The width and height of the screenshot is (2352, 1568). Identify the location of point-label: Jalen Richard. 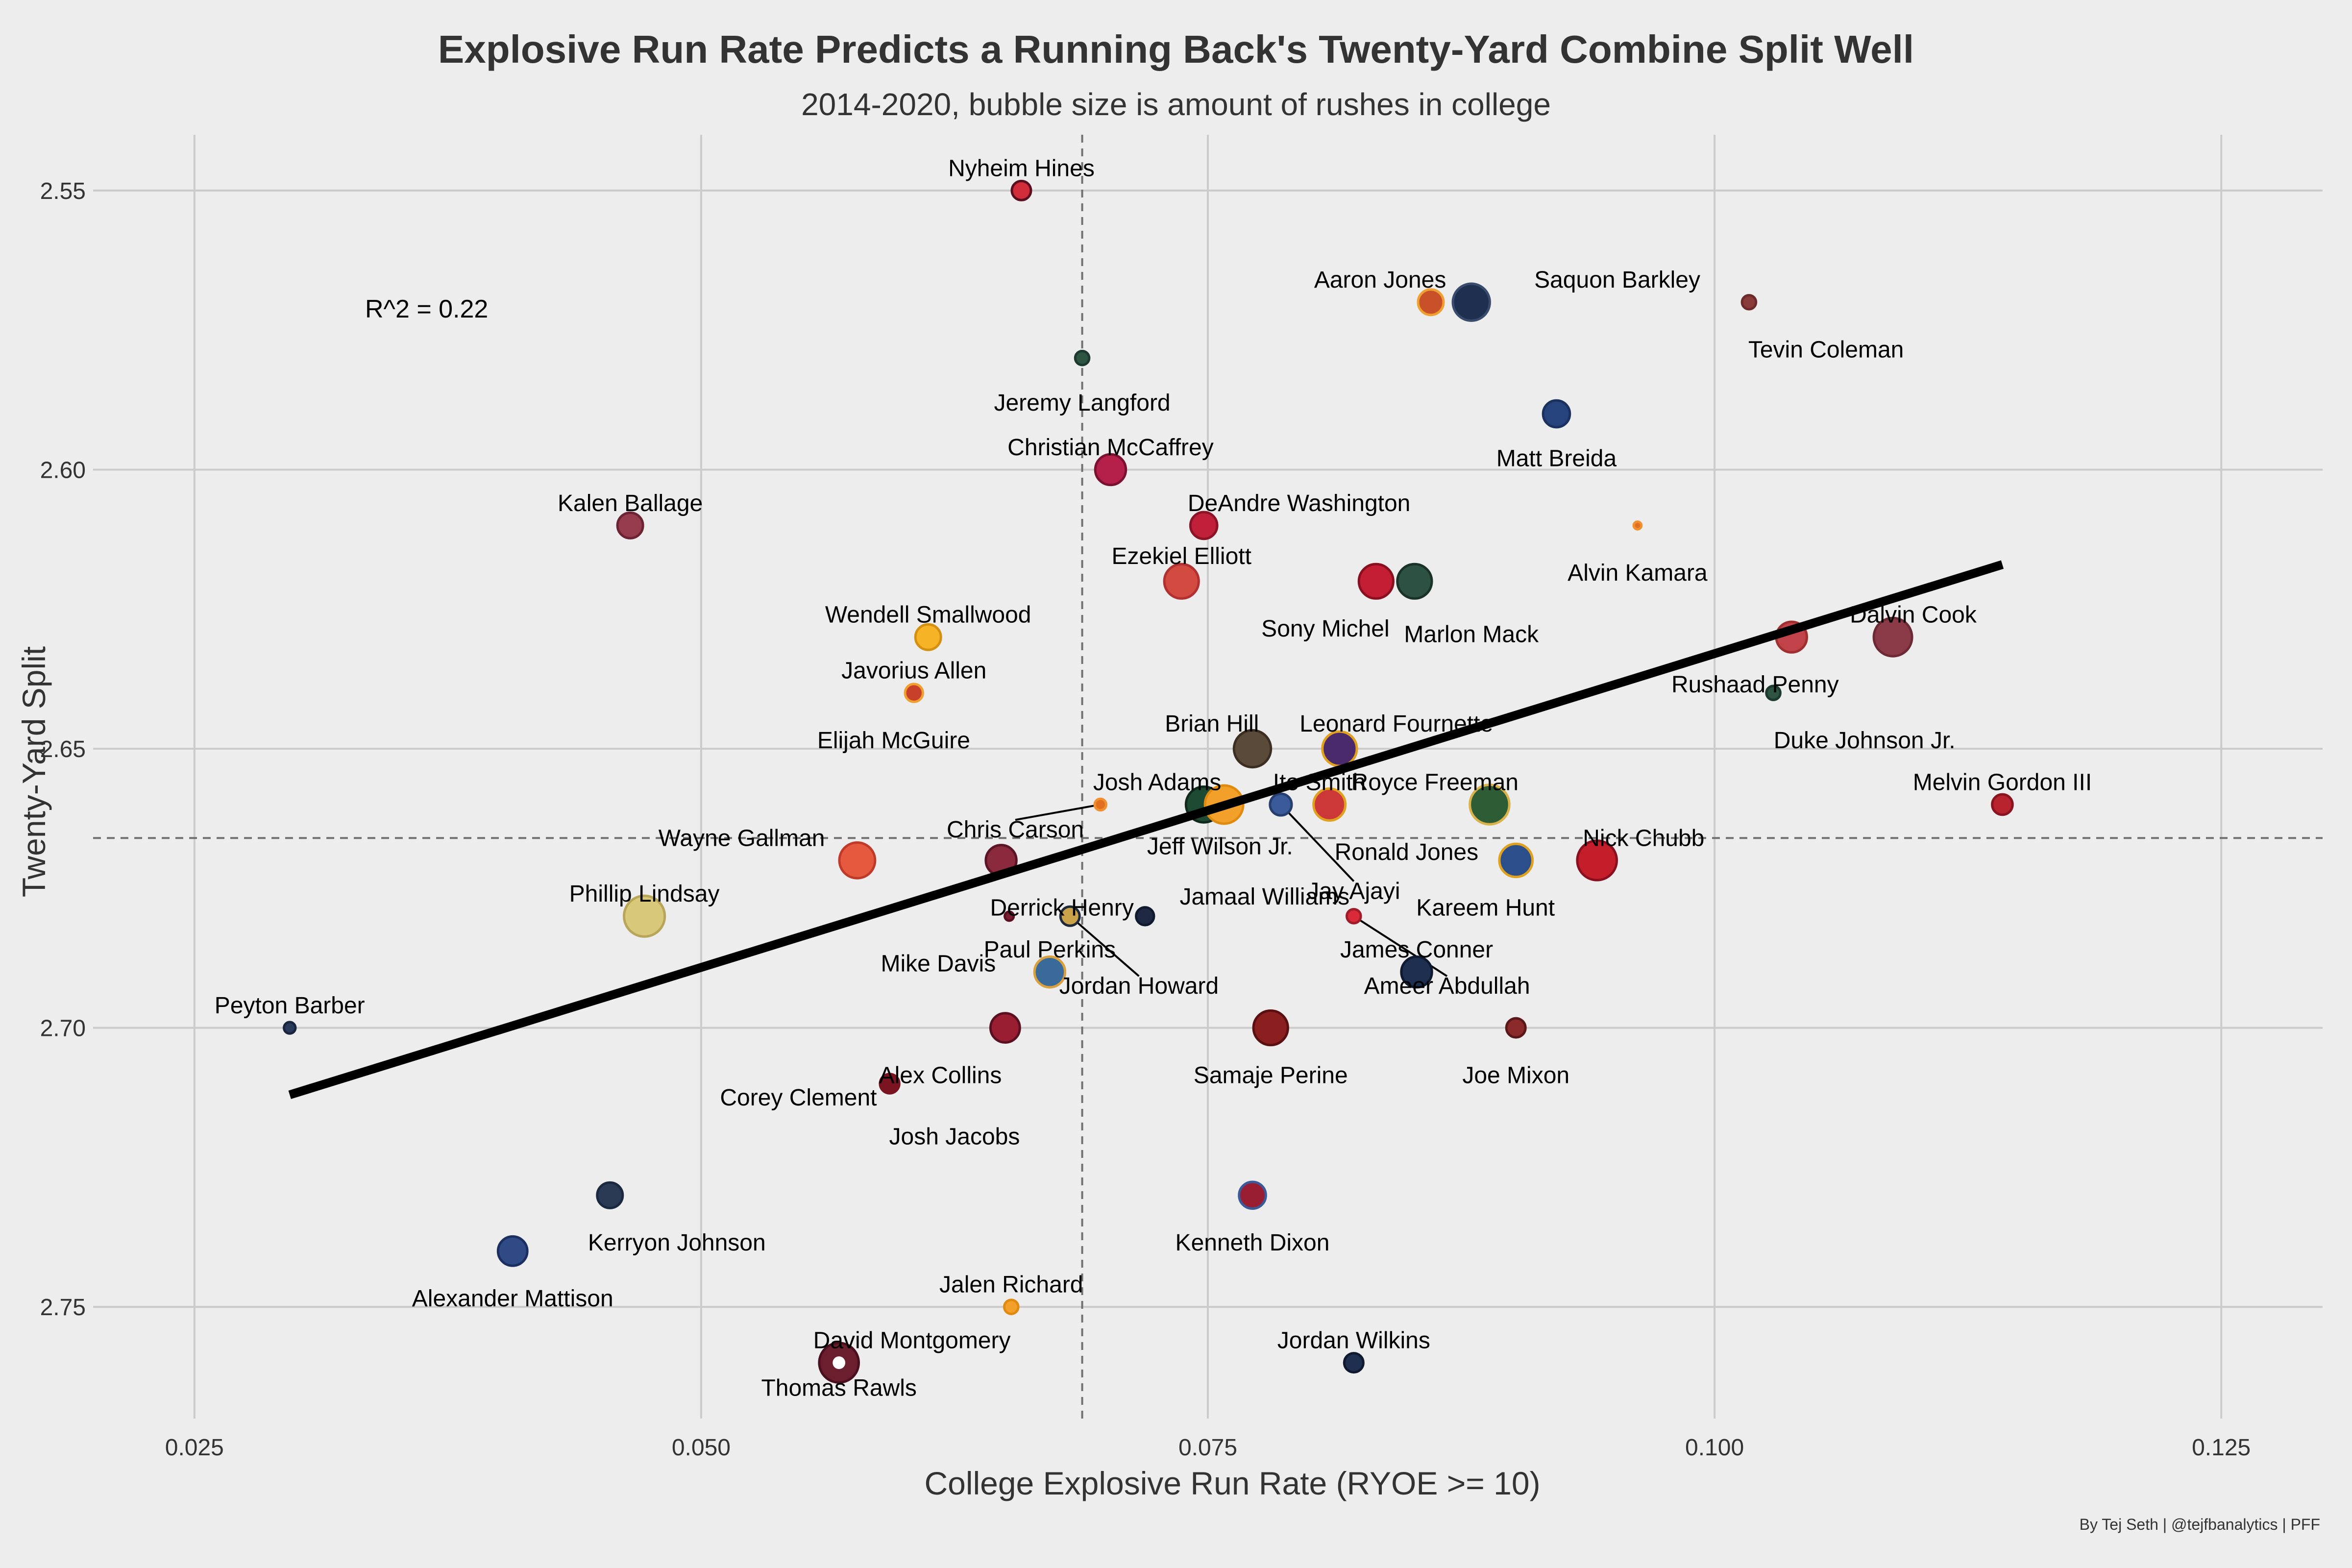
(1011, 1285).